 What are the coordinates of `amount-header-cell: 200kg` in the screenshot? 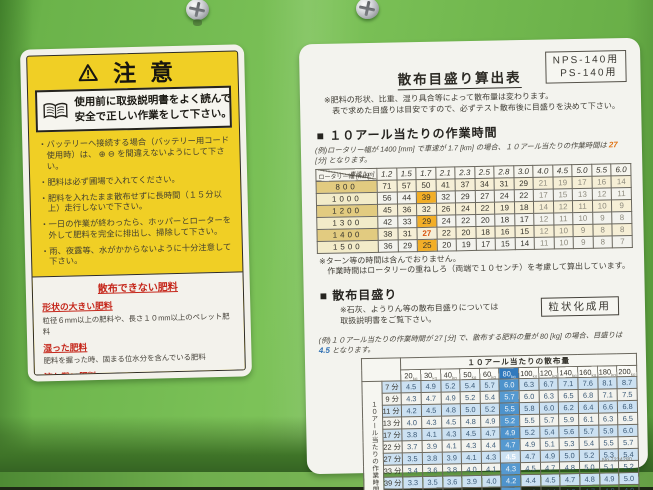 It's located at (626, 371).